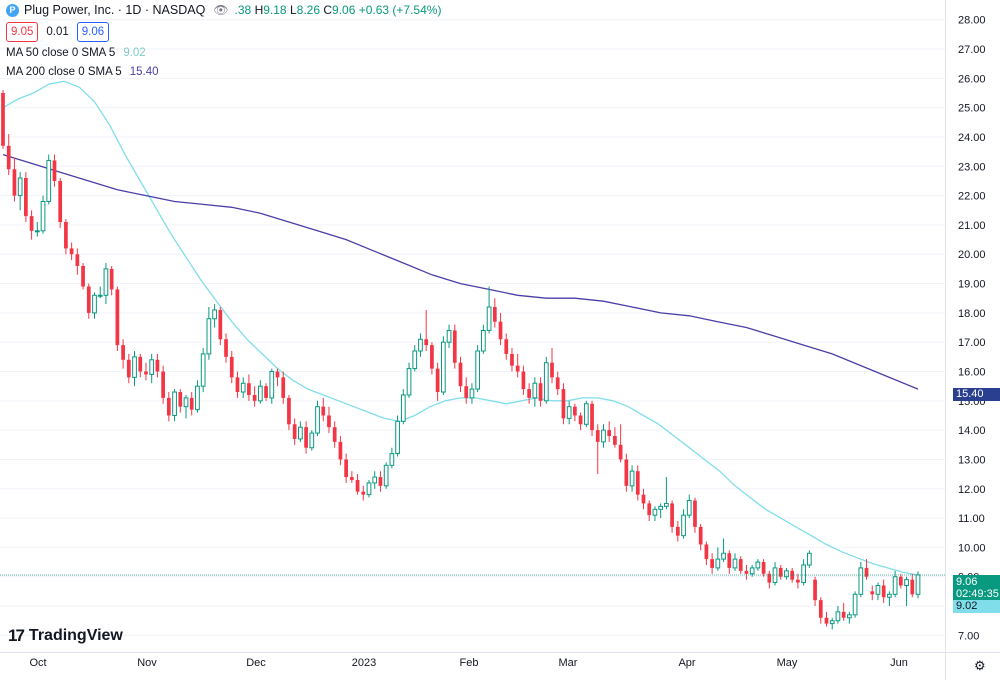 The image size is (1000, 680). Describe the element at coordinates (972, 285) in the screenshot. I see `price-tick-label: 19.00` at that location.